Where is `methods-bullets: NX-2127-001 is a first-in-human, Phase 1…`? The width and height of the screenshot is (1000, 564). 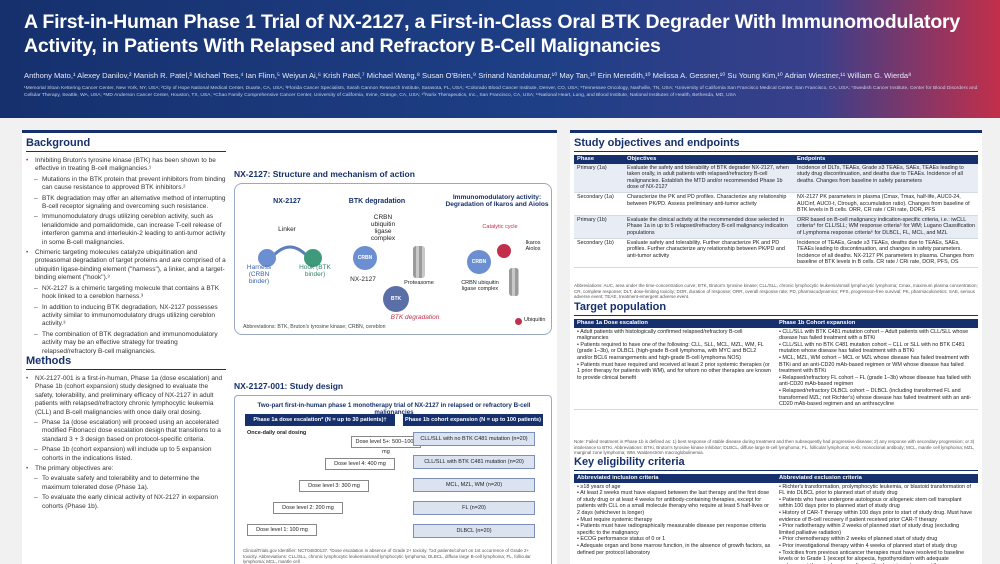 methods-bullets: NX-2127-001 is a first-in-human, Phase 1… is located at coordinates (127, 444).